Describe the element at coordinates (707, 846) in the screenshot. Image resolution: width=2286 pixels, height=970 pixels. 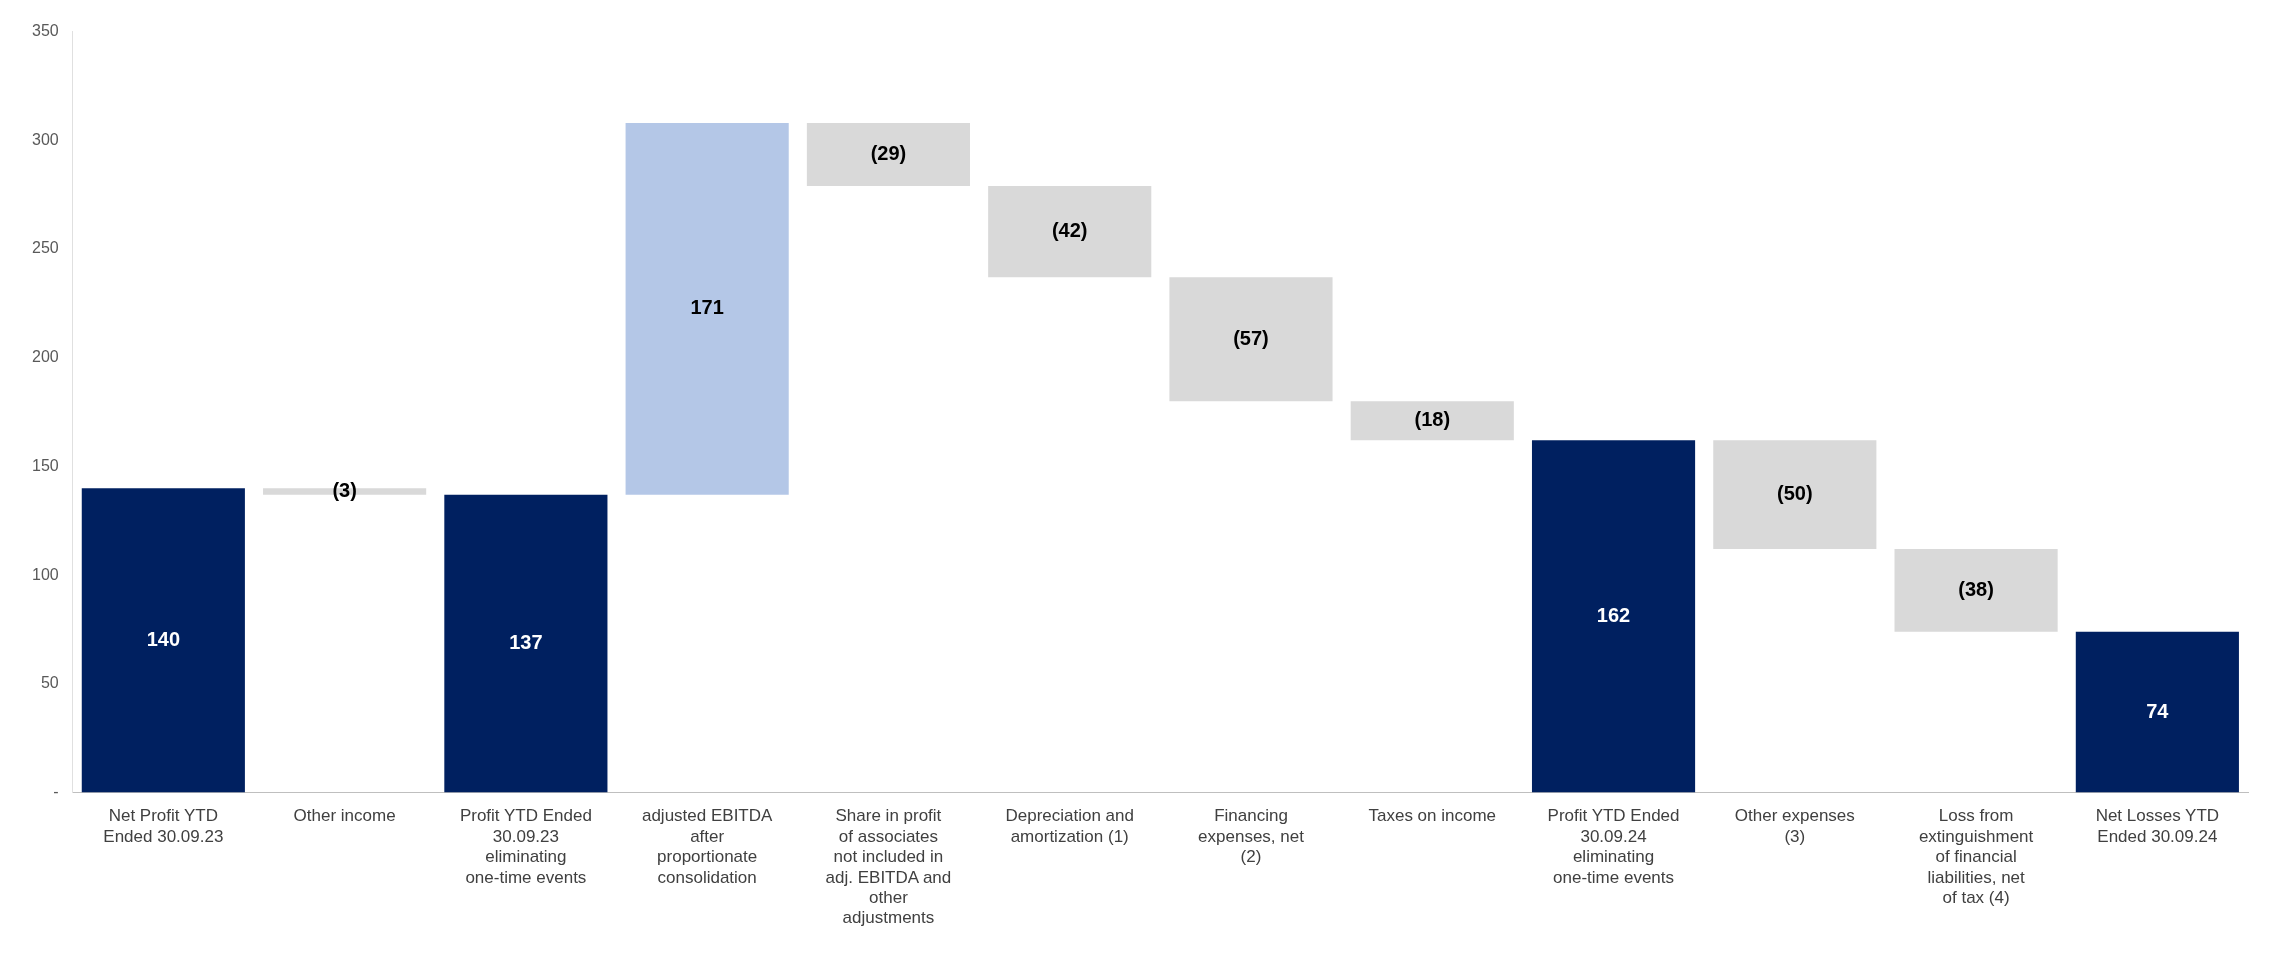
I see `x-tick-label: adjusted EBITDA after proportionate consolidation` at that location.